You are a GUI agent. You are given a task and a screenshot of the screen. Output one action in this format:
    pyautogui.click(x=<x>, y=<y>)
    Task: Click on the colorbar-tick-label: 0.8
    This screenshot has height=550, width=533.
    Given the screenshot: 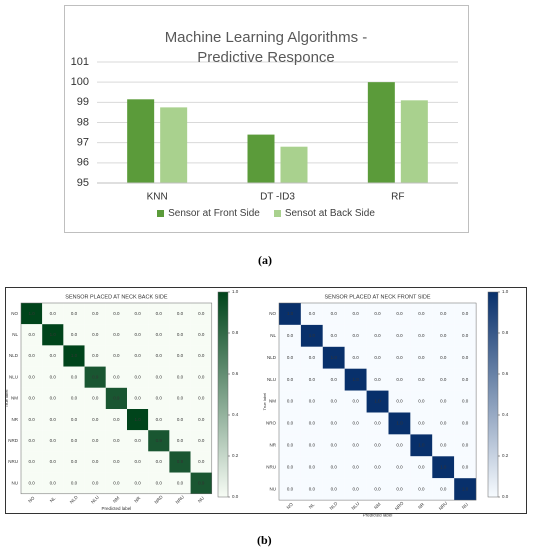 What is the action you would take?
    pyautogui.click(x=235, y=332)
    